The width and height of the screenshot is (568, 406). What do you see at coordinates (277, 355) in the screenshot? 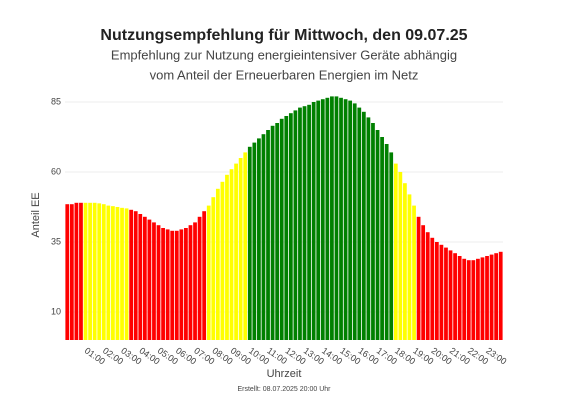
I see `x-tick-label: 11:00` at bounding box center [277, 355].